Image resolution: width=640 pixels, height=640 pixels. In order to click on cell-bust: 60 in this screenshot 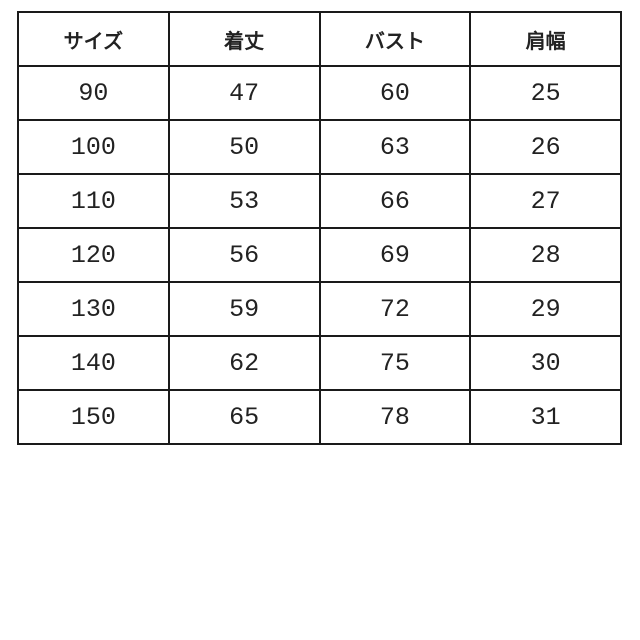, I will do `click(395, 93)`.